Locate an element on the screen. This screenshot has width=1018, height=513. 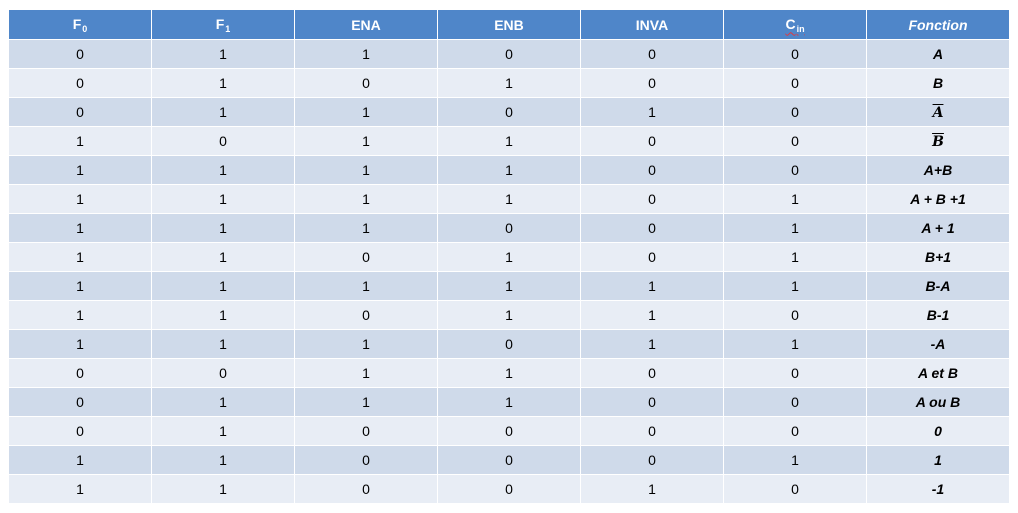
function-expression: B+1 is located at coordinates (938, 257).